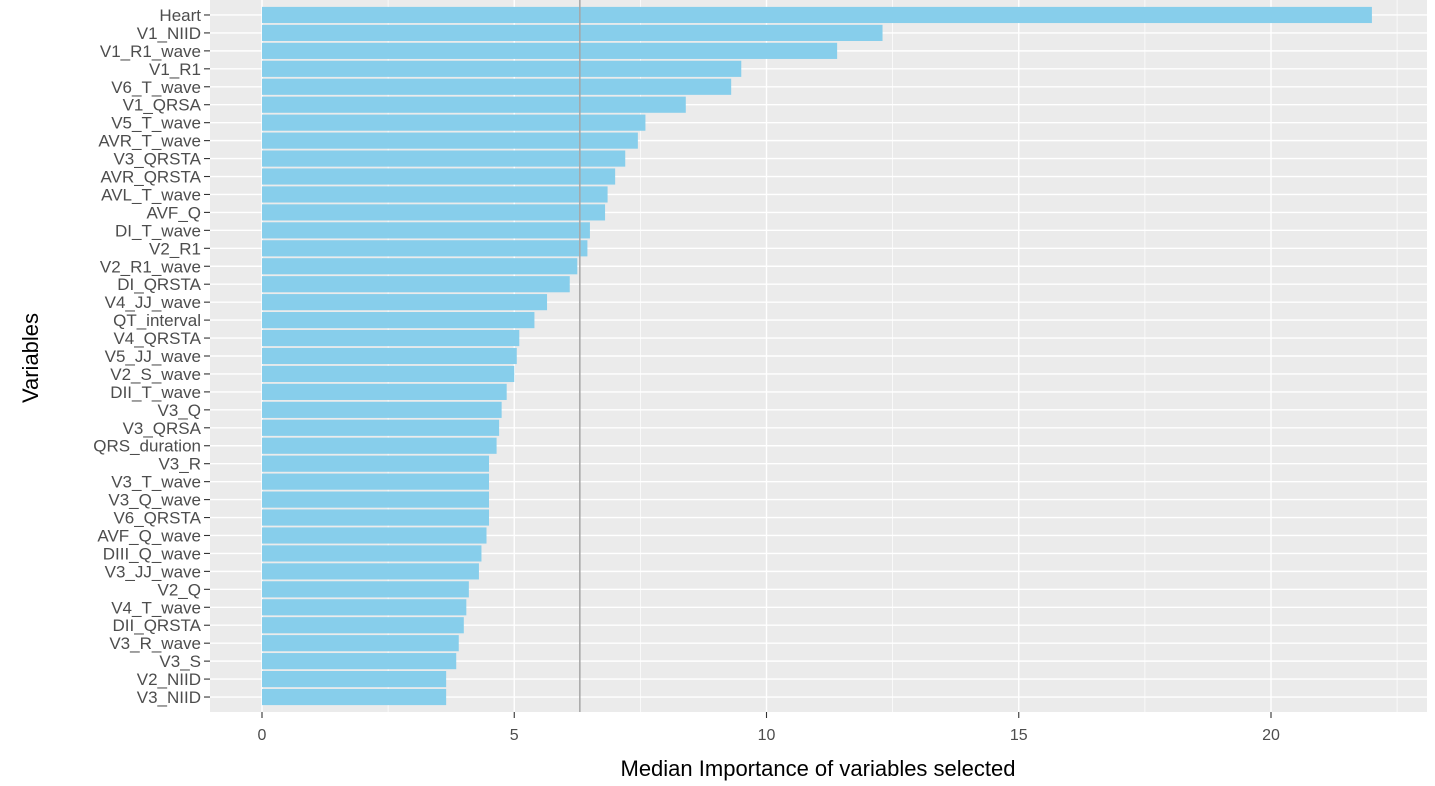 Image resolution: width=1435 pixels, height=786 pixels. What do you see at coordinates (1019, 735) in the screenshot?
I see `x-tick-label: 15` at bounding box center [1019, 735].